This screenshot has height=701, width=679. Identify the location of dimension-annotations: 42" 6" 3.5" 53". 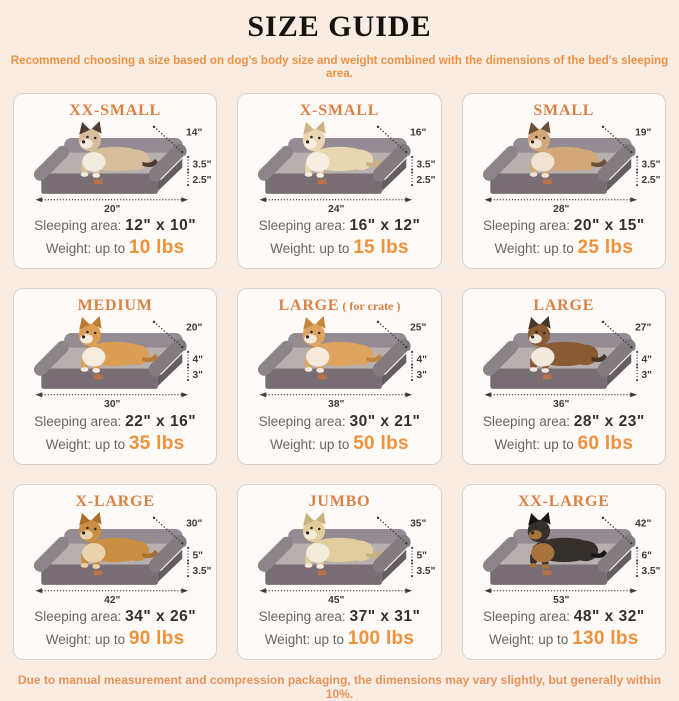
(572, 560).